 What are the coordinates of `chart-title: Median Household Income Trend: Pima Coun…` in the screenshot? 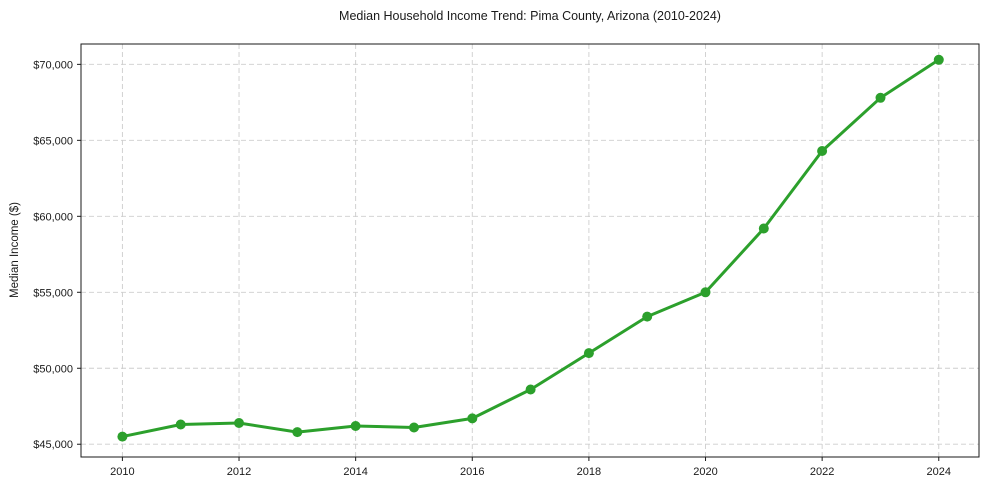 It's located at (530, 16).